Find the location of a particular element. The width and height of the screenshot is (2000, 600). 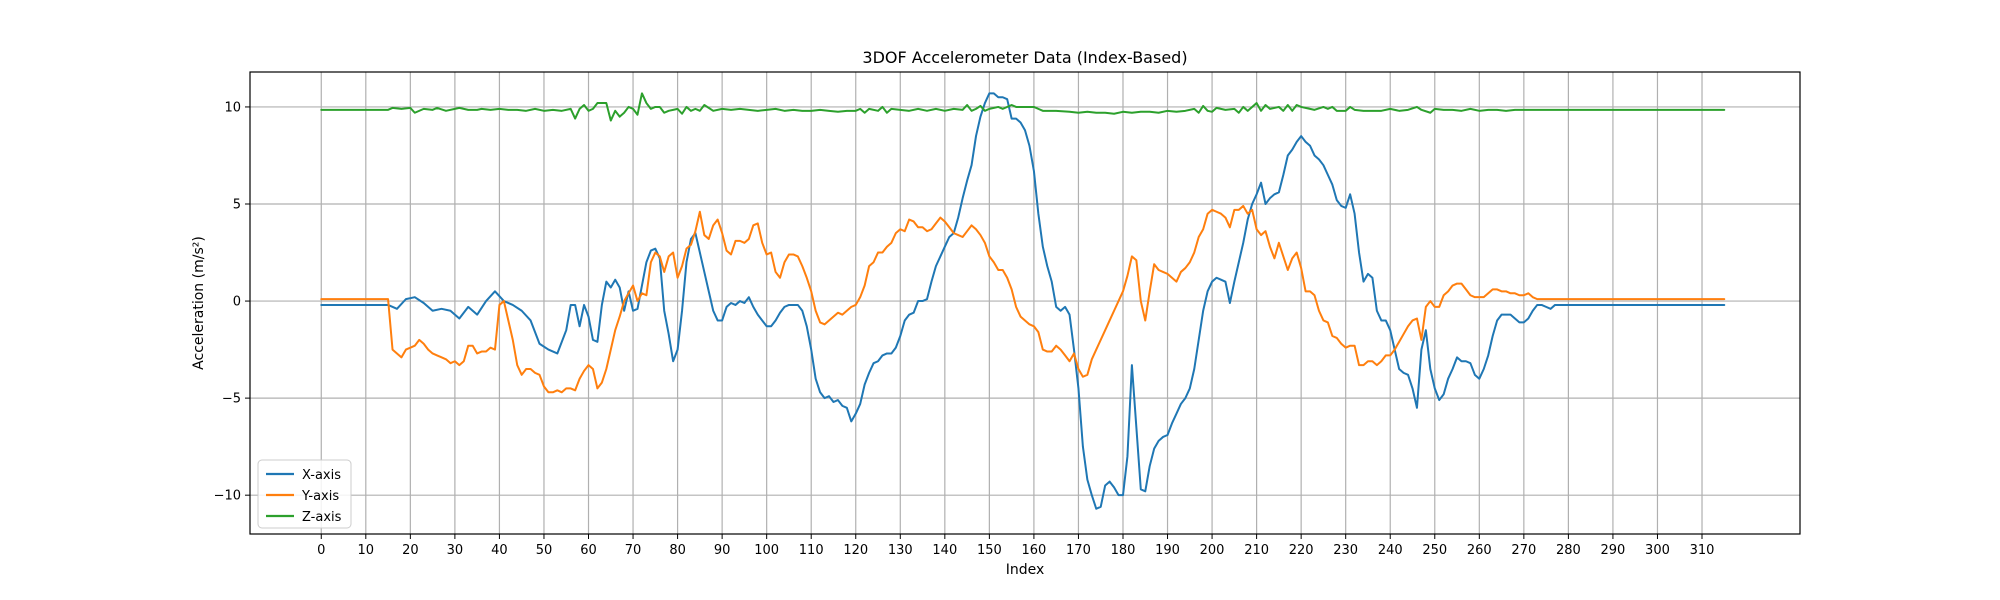

x-tick-label: 60 is located at coordinates (588, 550).